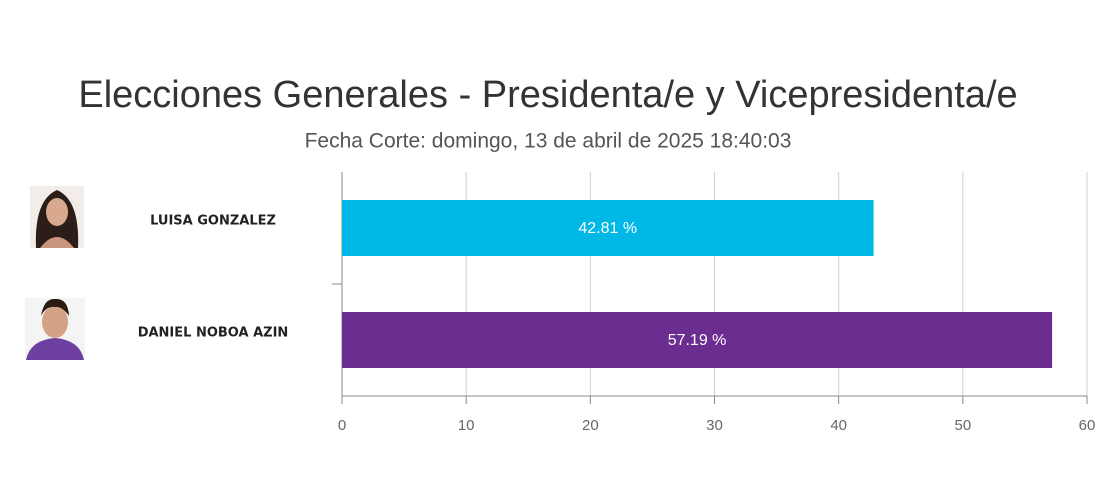 The image size is (1100, 503). Describe the element at coordinates (962, 425) in the screenshot. I see `x-tick-label: 50` at that location.